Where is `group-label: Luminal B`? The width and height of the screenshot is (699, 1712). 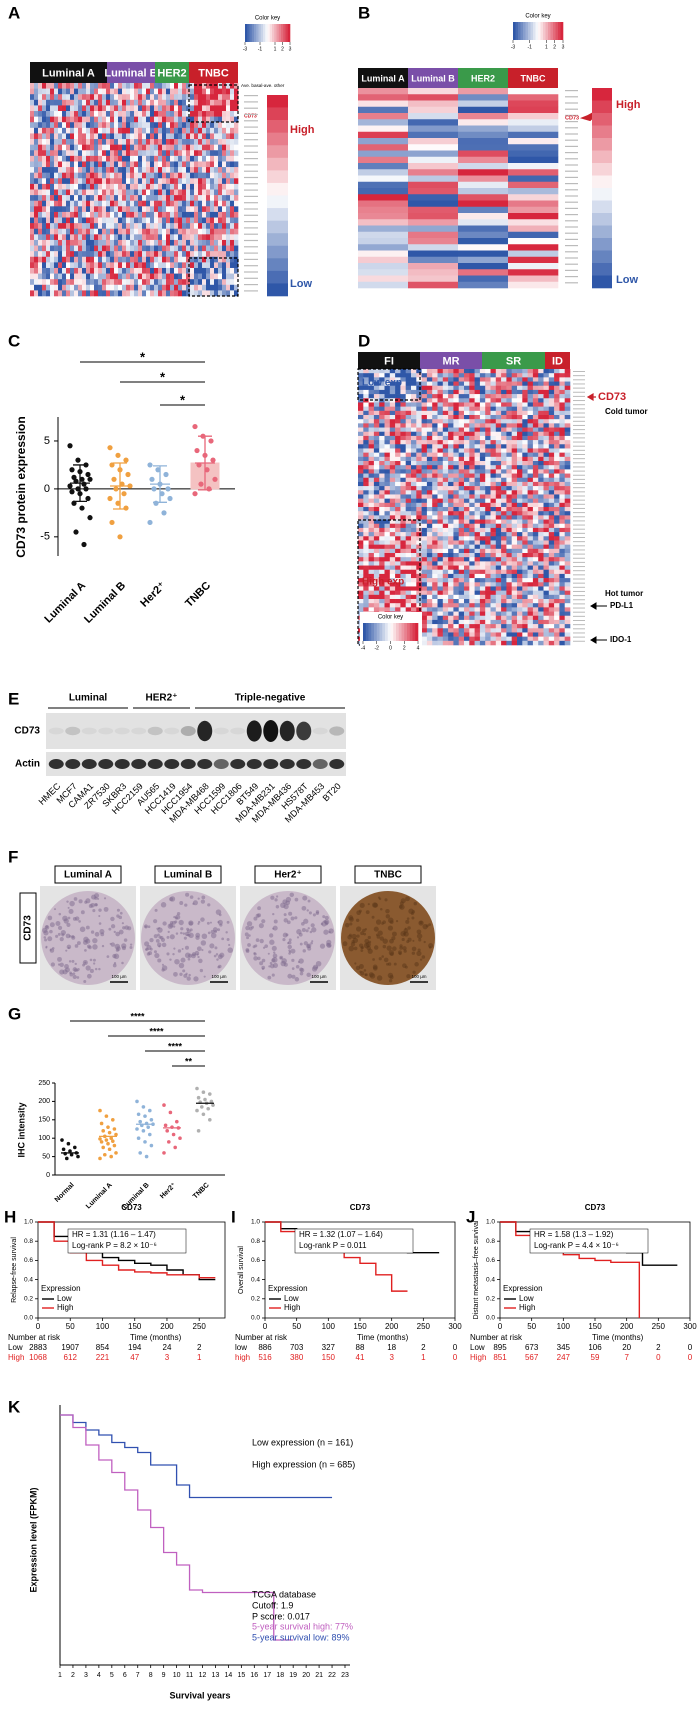 group-label: Luminal B is located at coordinates (130, 73).